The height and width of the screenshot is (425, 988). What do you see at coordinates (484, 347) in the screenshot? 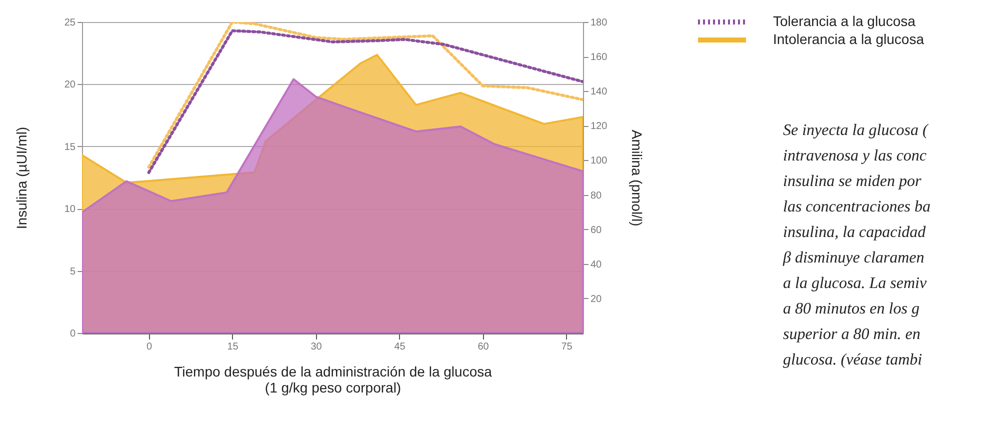
I see `x-tick-label: 60` at bounding box center [484, 347].